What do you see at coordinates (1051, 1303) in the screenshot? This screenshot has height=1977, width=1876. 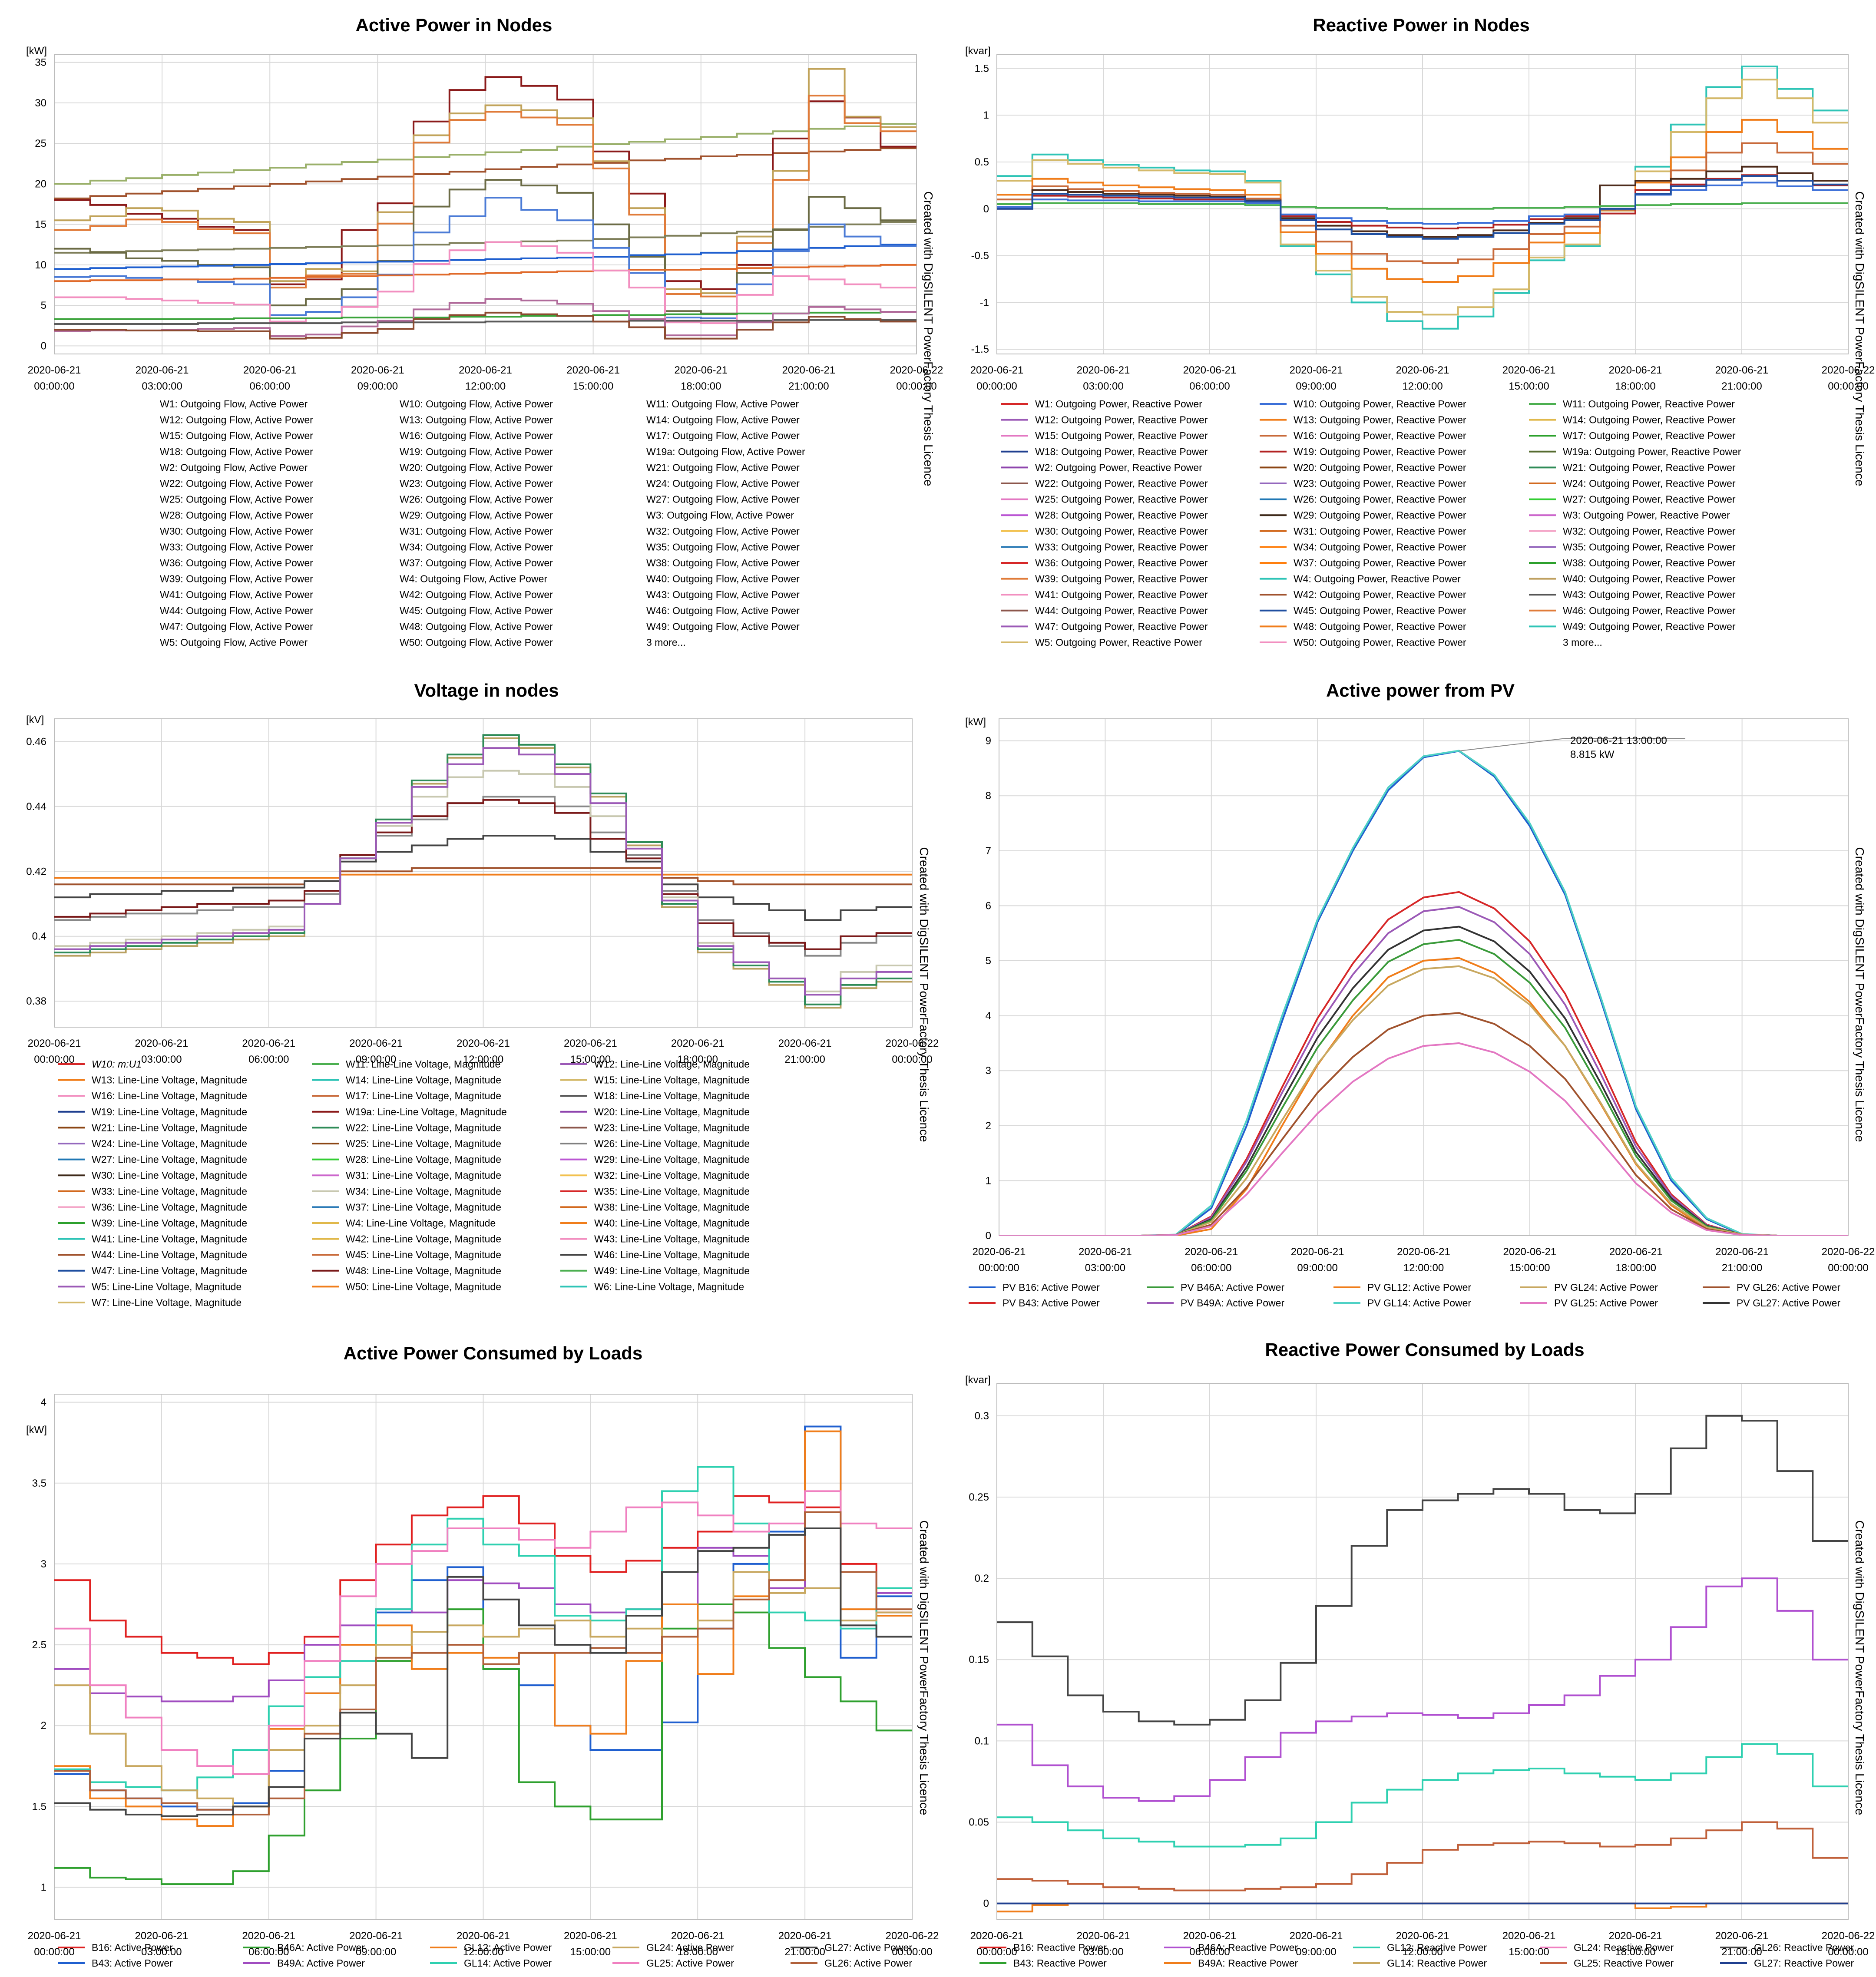 I see `legend-label: PV B43: Active Power` at bounding box center [1051, 1303].